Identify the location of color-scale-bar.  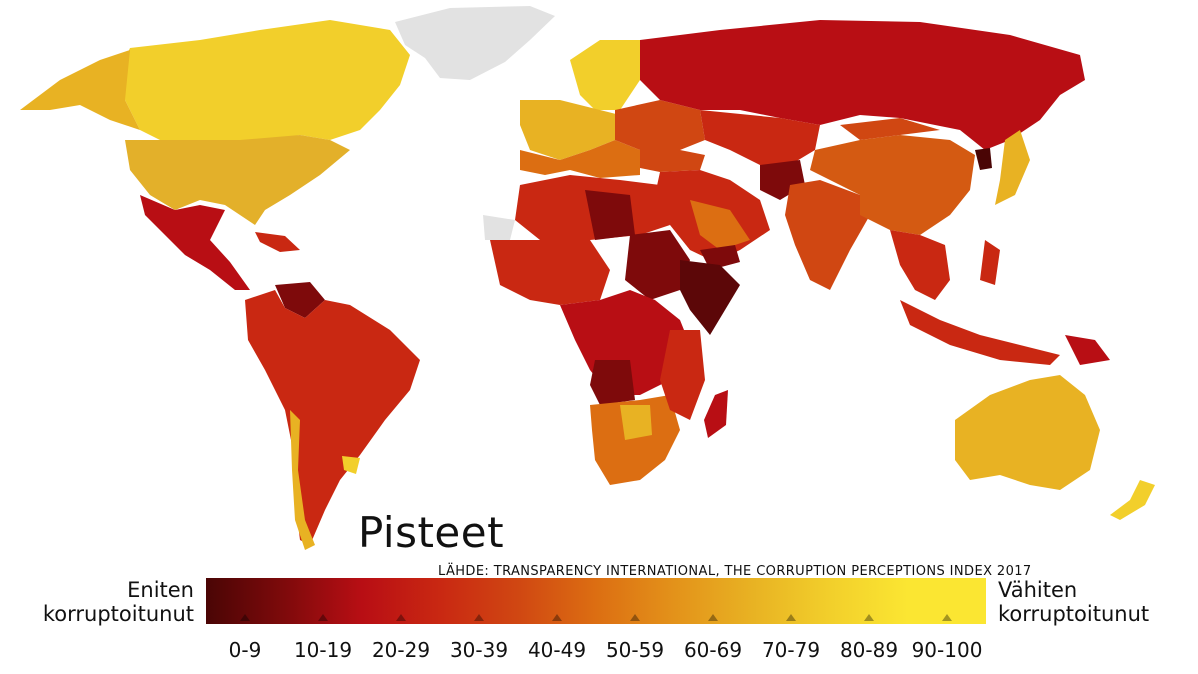
(596, 601).